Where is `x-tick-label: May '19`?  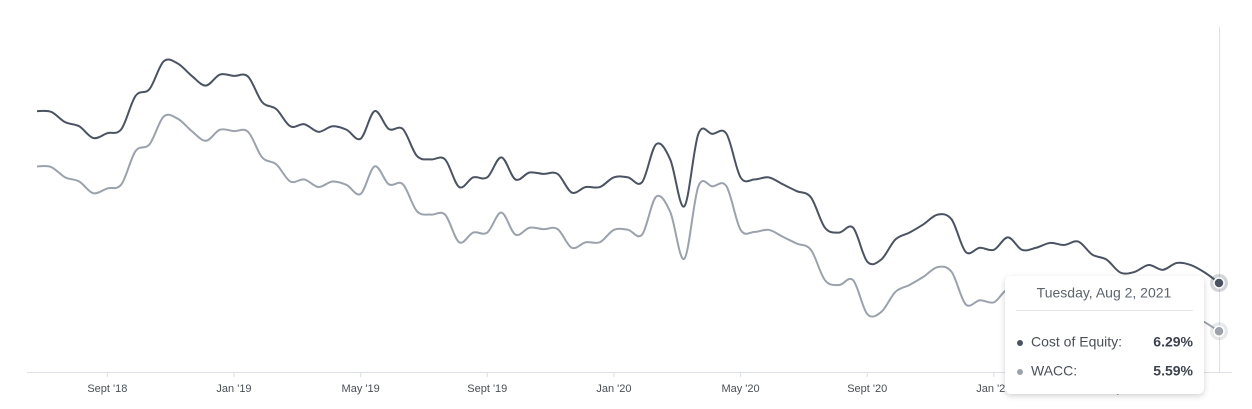 x-tick-label: May '19 is located at coordinates (361, 389).